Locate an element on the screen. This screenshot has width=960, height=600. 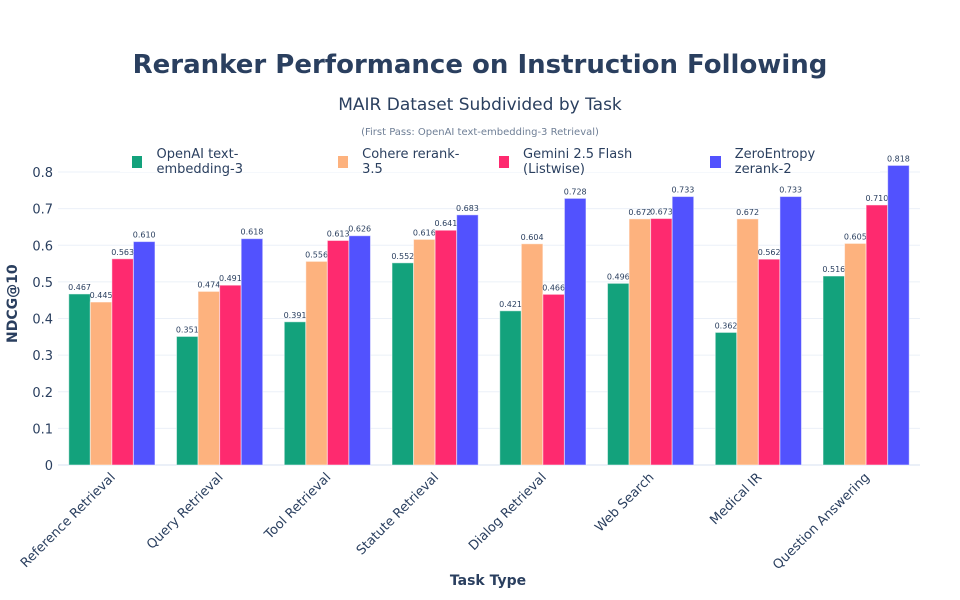
bar-value-label: 0.474 is located at coordinates (208, 284).